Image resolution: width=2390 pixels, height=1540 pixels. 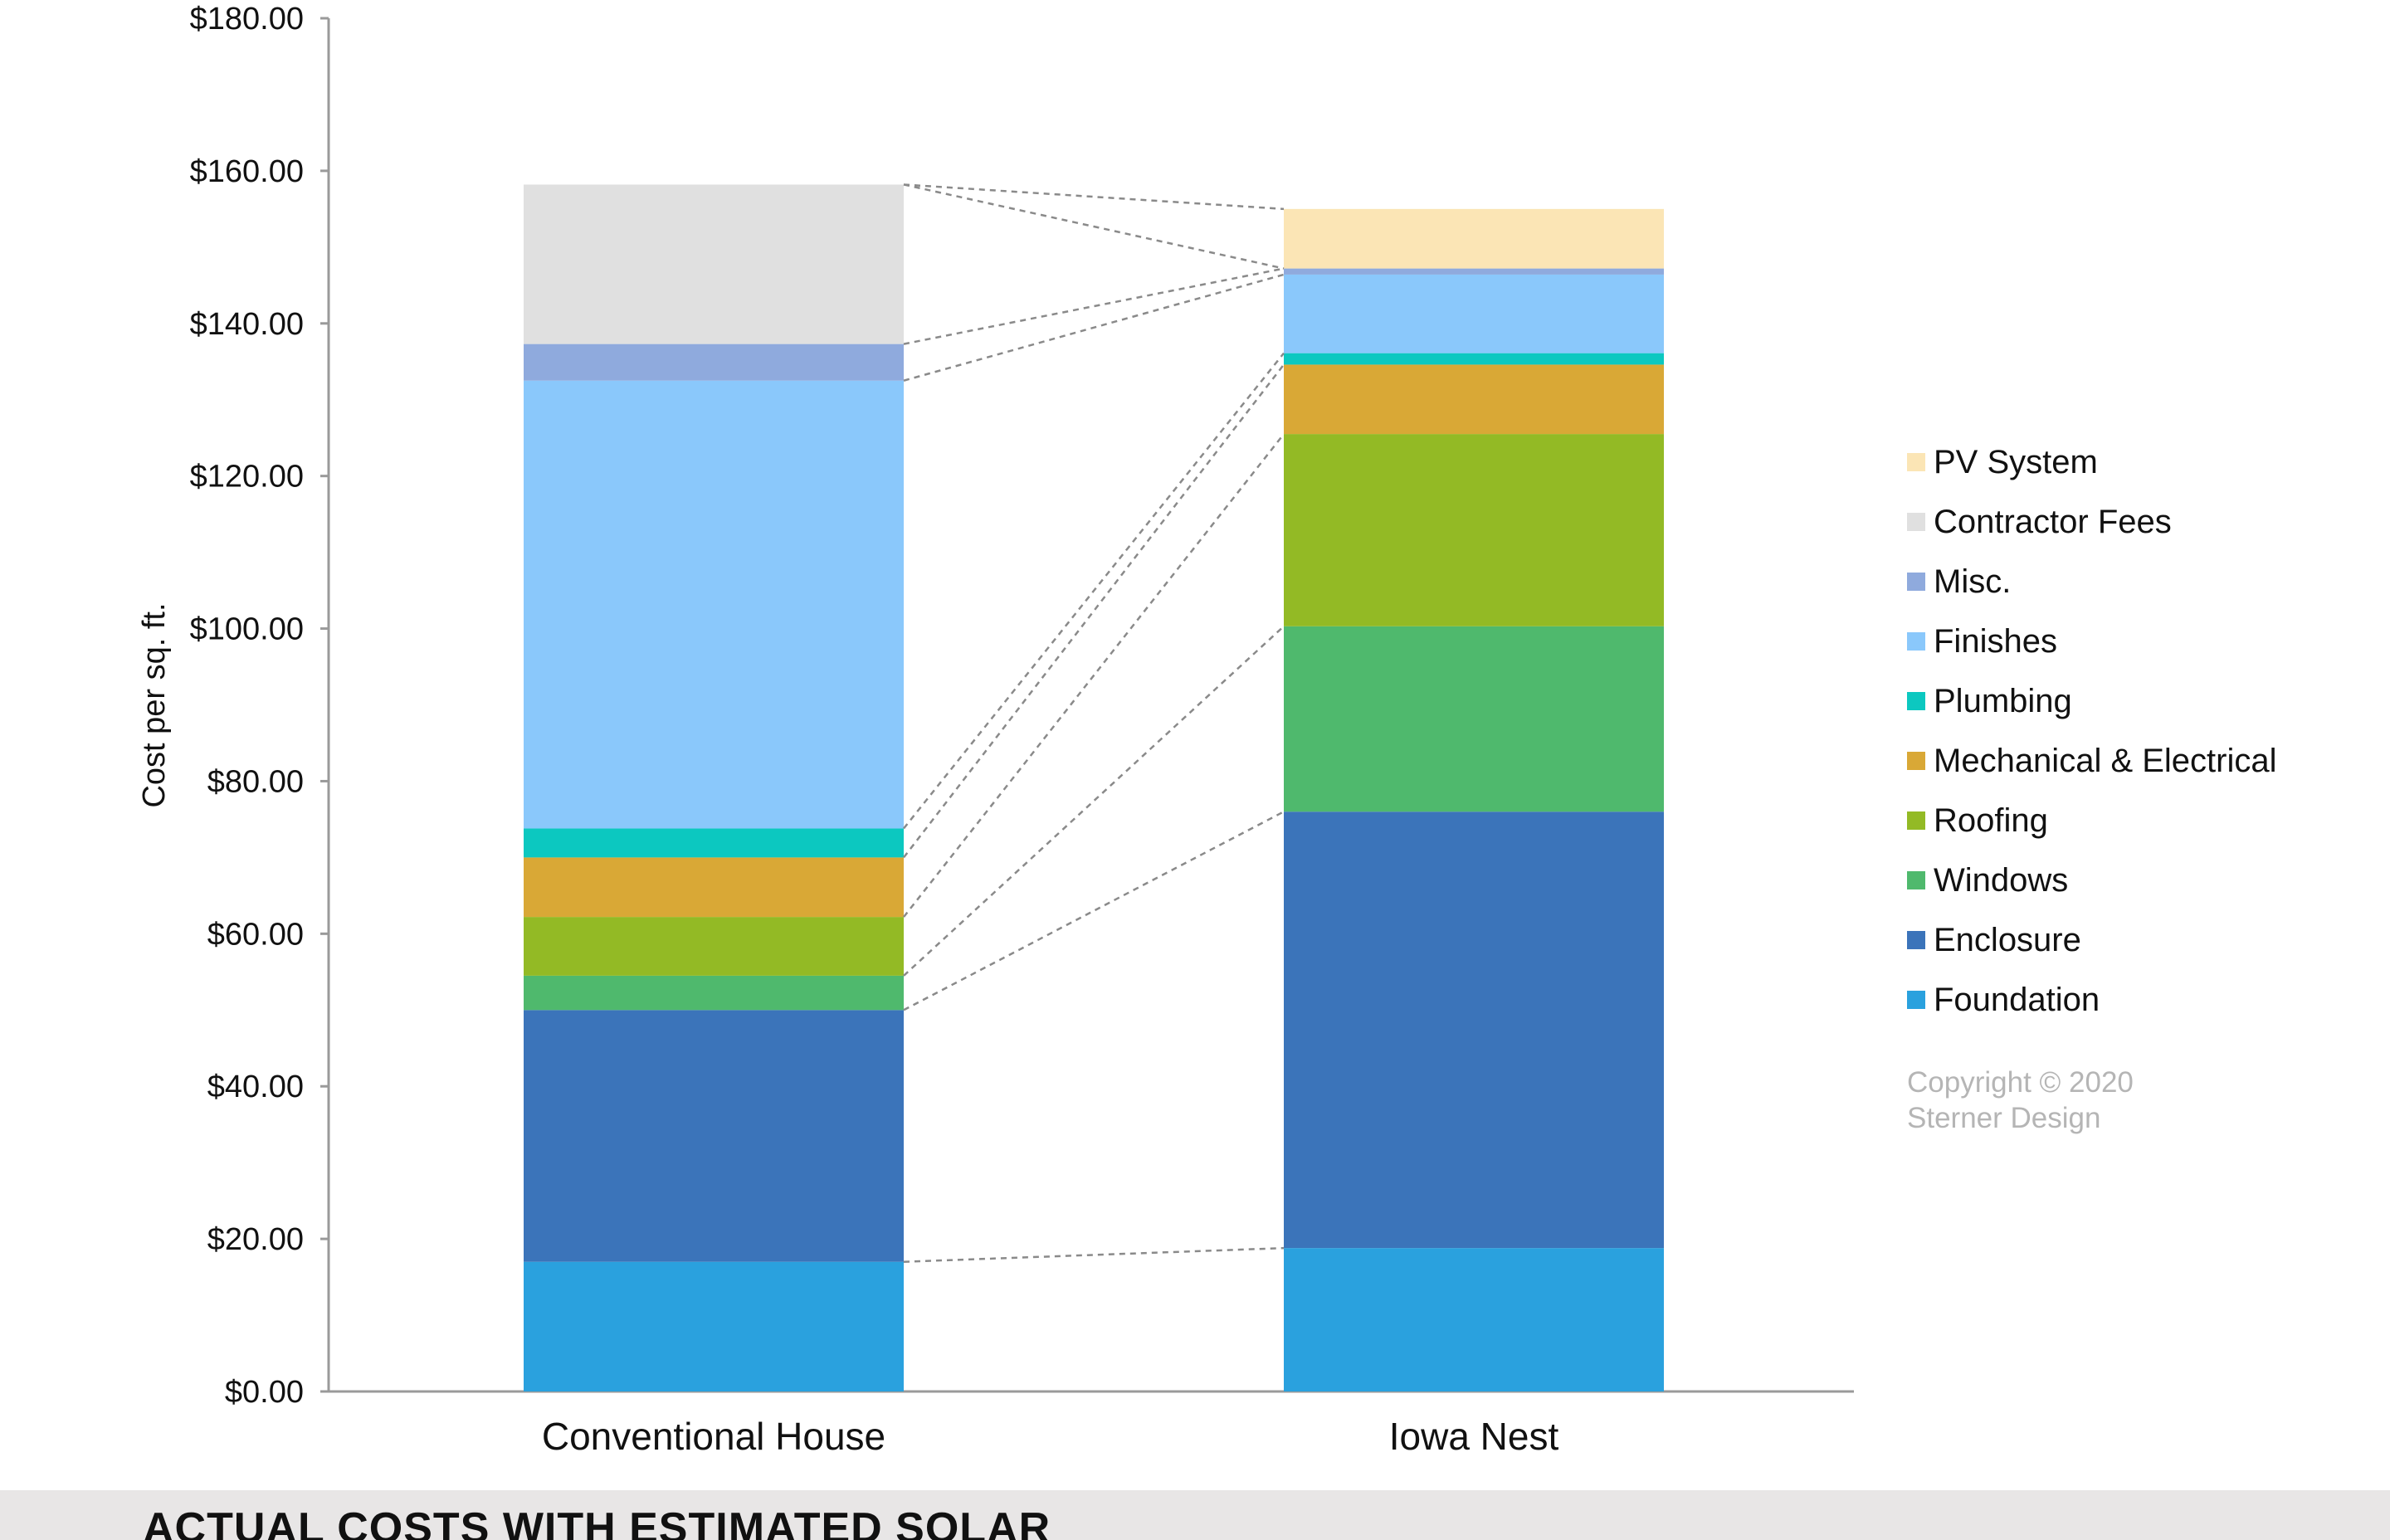 I want to click on x-tick-label-conventional-house: Conventional House, so click(x=713, y=1436).